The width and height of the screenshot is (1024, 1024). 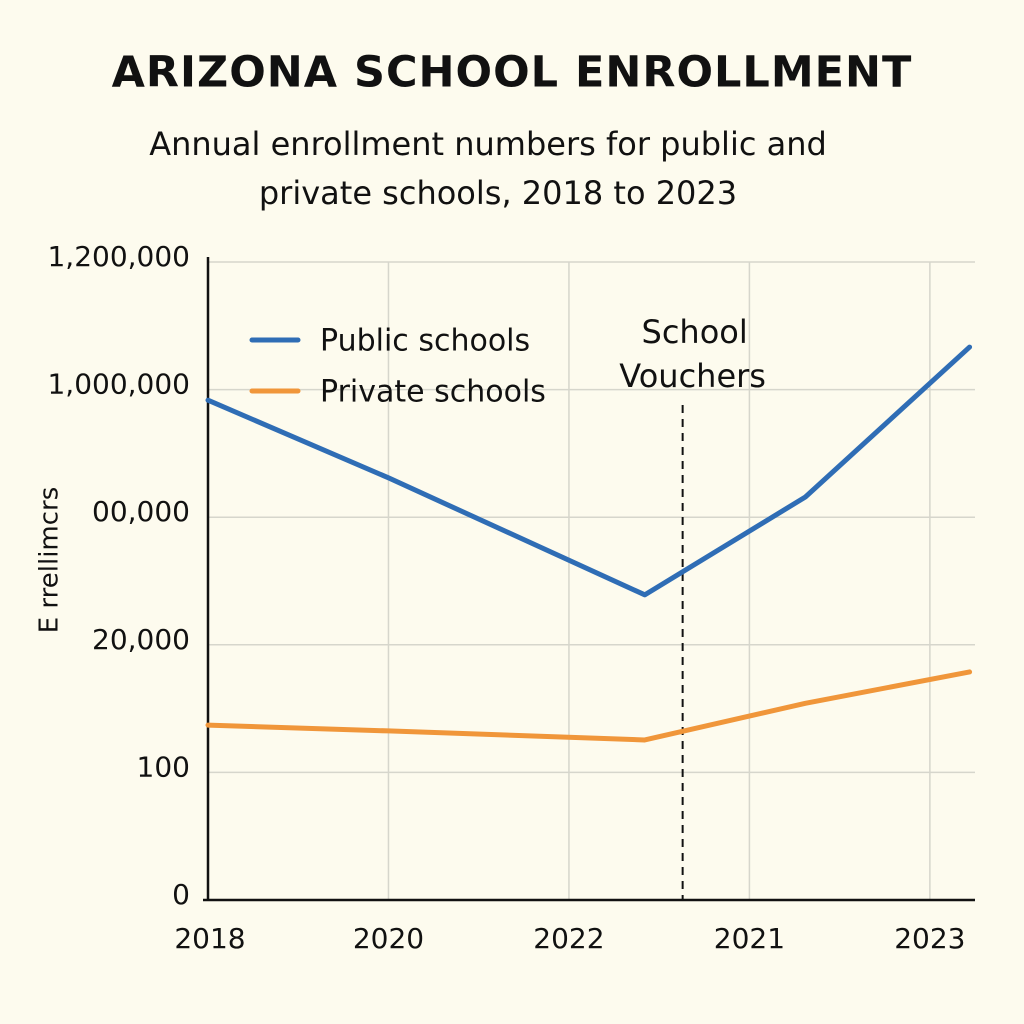 I want to click on x-tick-label: 2020, so click(x=388, y=938).